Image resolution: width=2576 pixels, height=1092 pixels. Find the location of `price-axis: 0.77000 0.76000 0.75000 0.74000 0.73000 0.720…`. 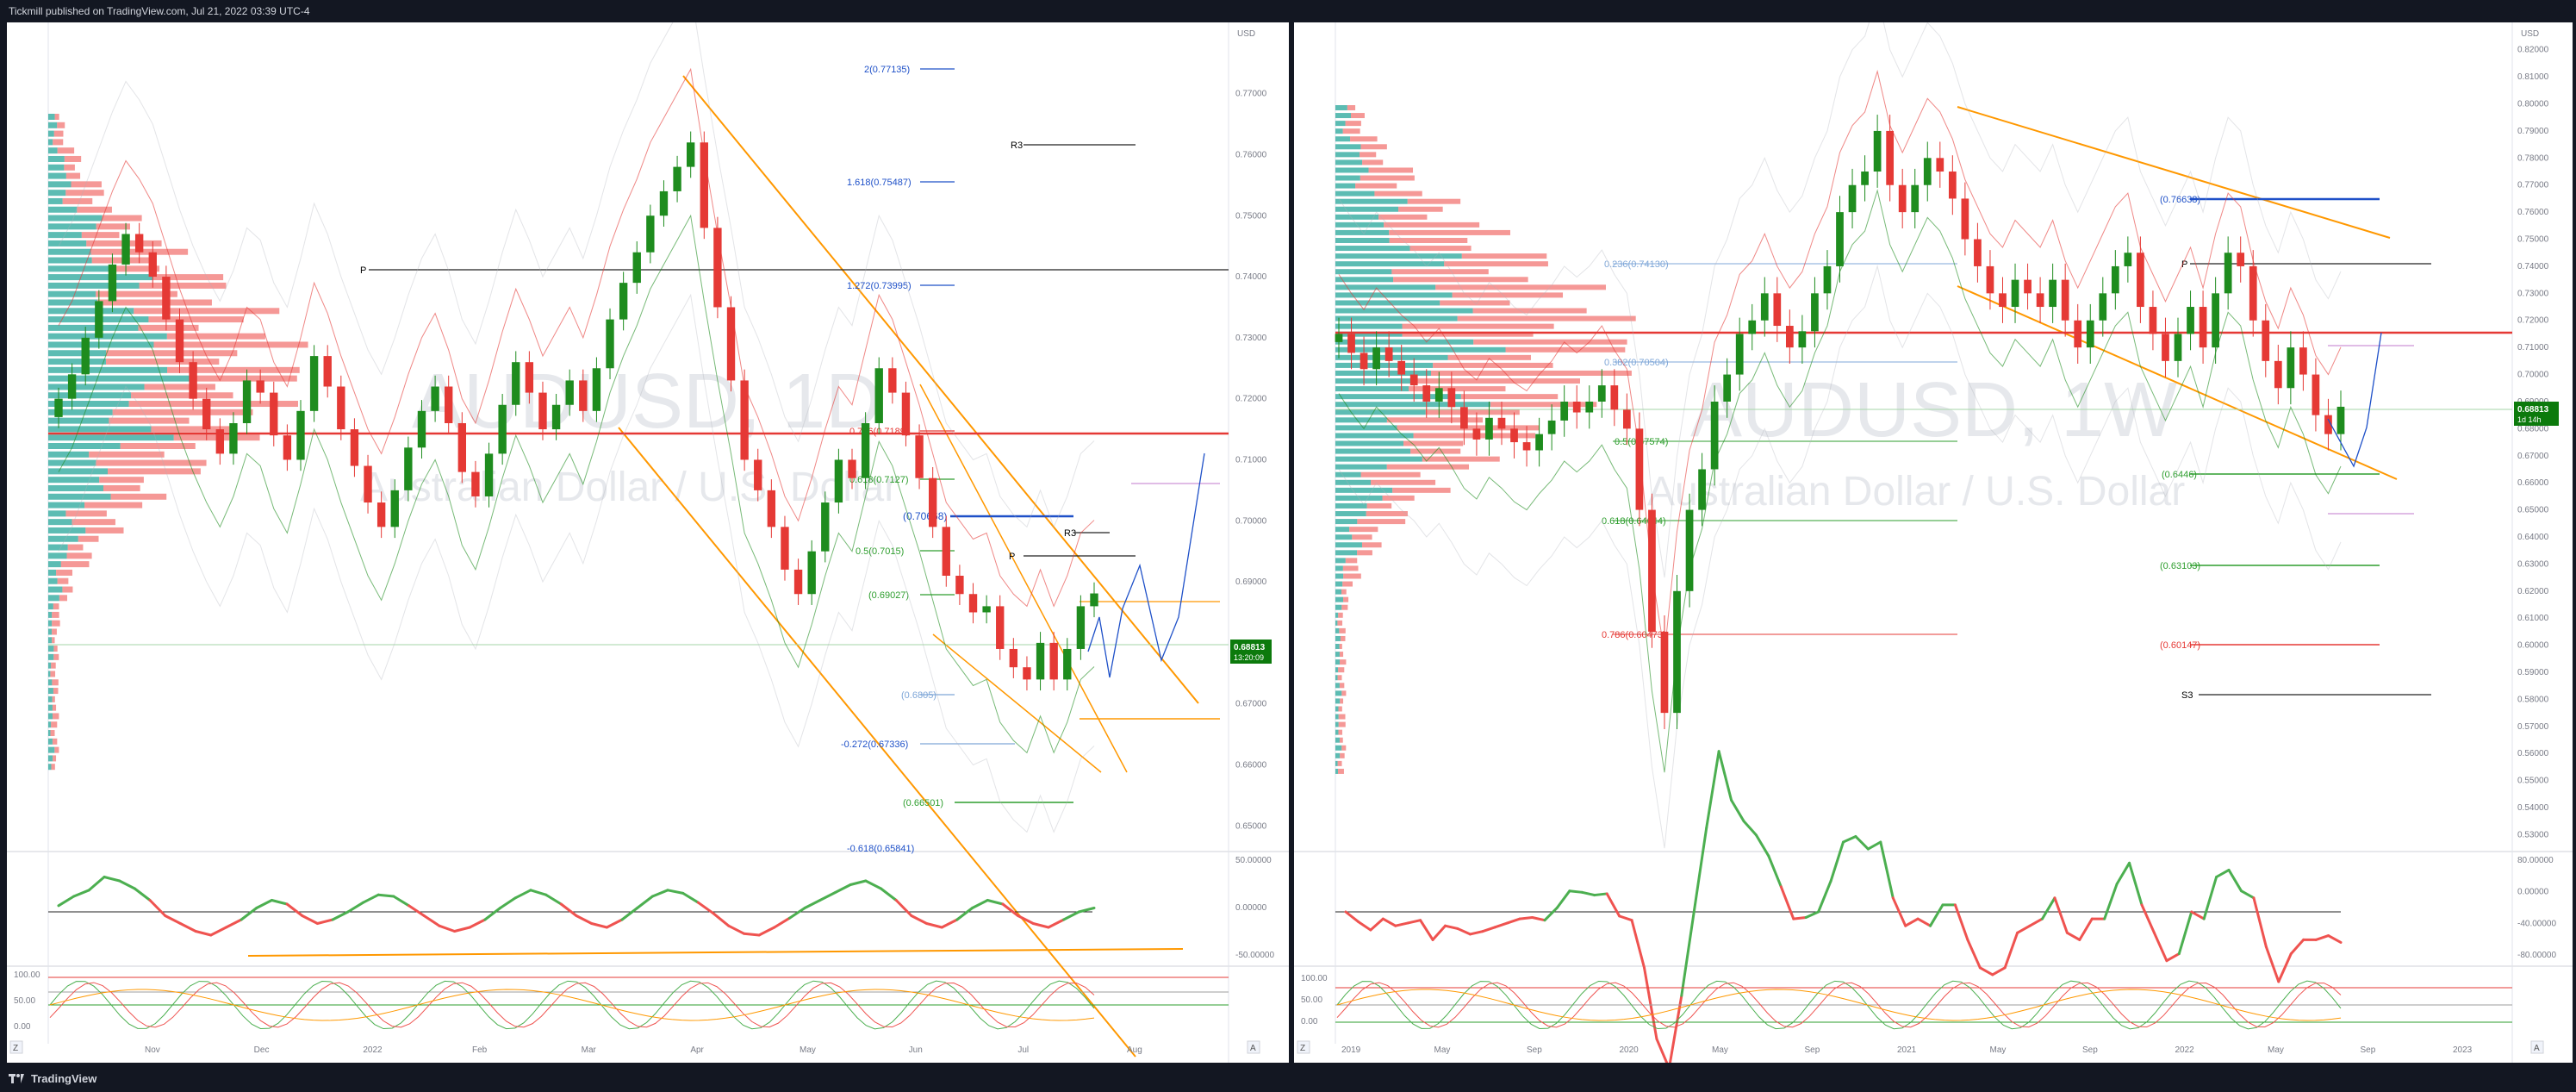

price-axis: 0.77000 0.76000 0.75000 0.74000 0.73000 0.720… is located at coordinates (1251, 461).